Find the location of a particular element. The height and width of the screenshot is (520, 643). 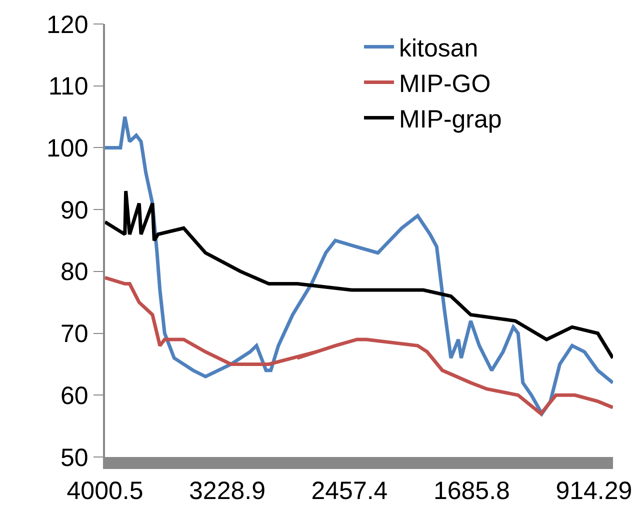

x-tick-label: 3228.9 is located at coordinates (227, 491).